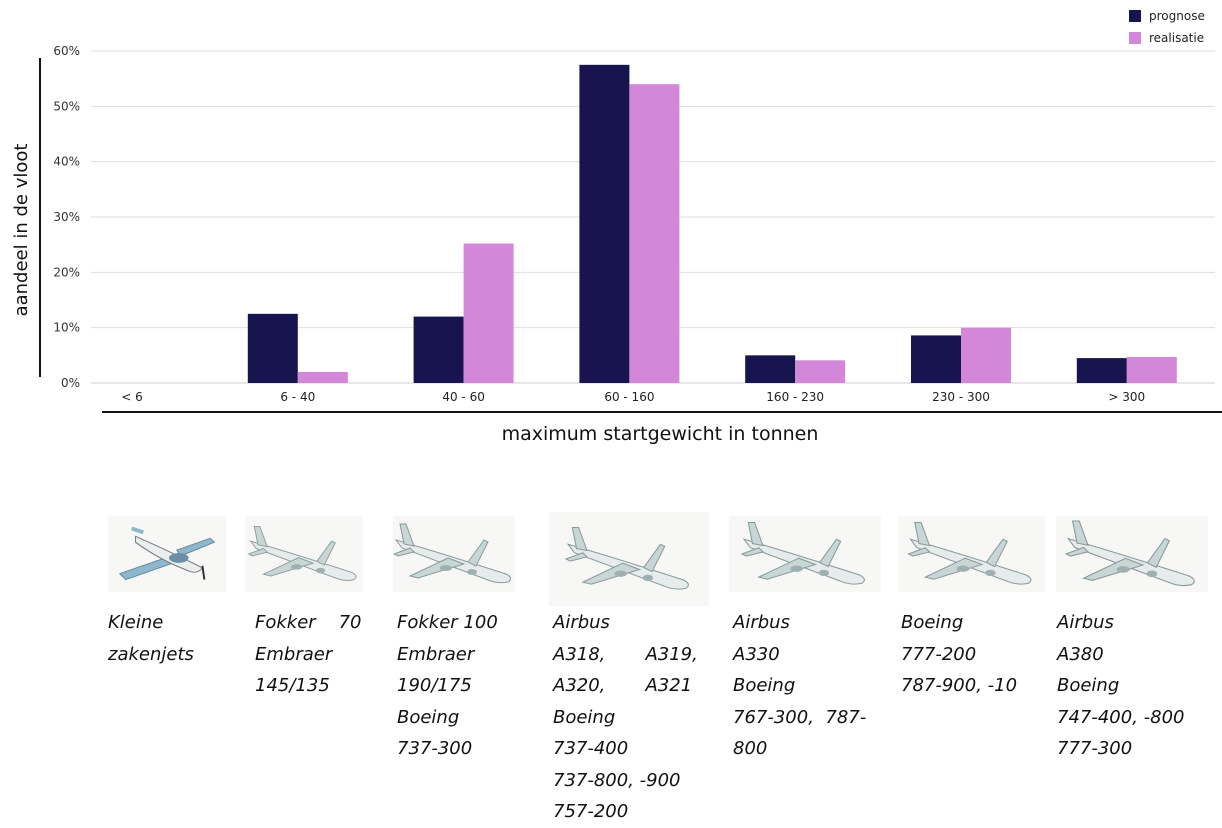 The image size is (1222, 828). I want to click on jumbo-jet-icon, so click(1132, 554).